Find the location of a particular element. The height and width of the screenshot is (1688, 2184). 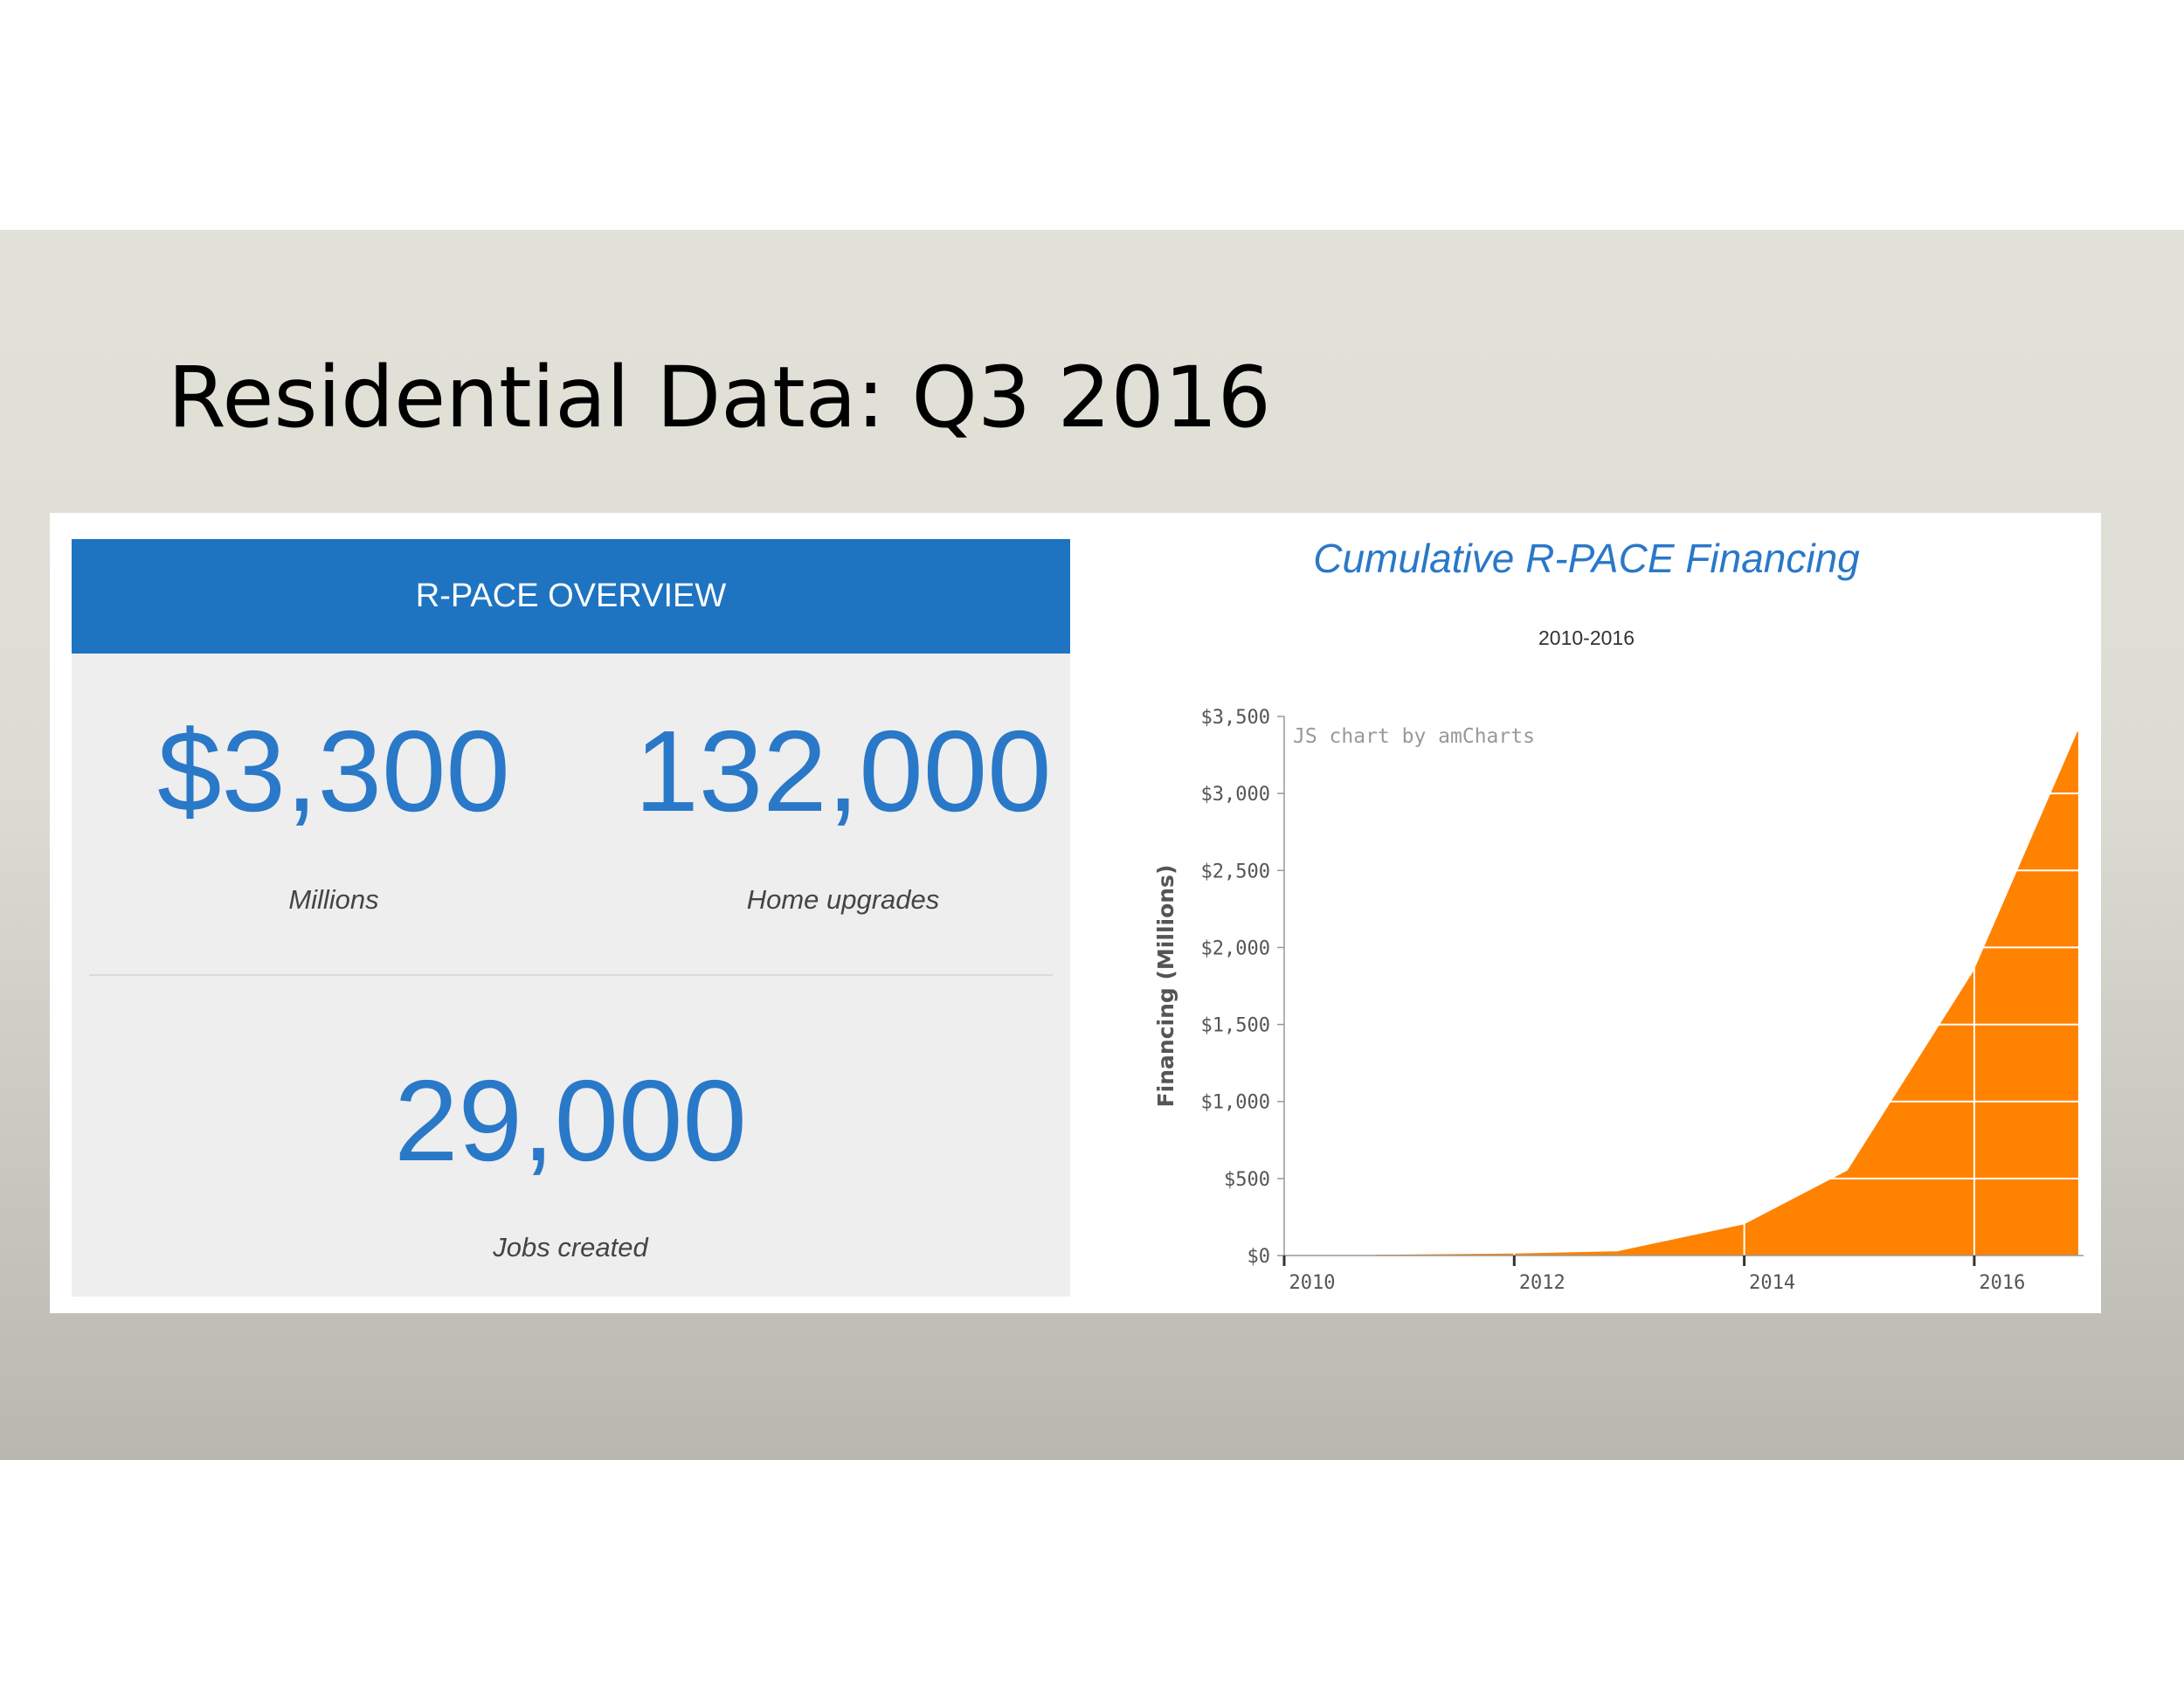

financing-area is located at coordinates (1726, 993).